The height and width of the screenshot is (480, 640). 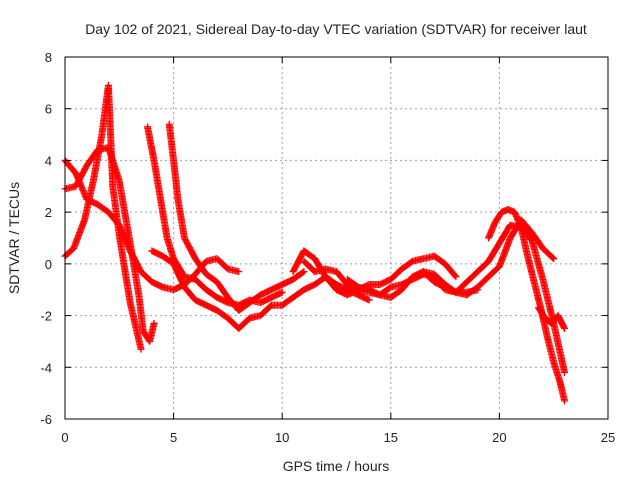 I want to click on x-tick-label: 20, so click(x=499, y=437).